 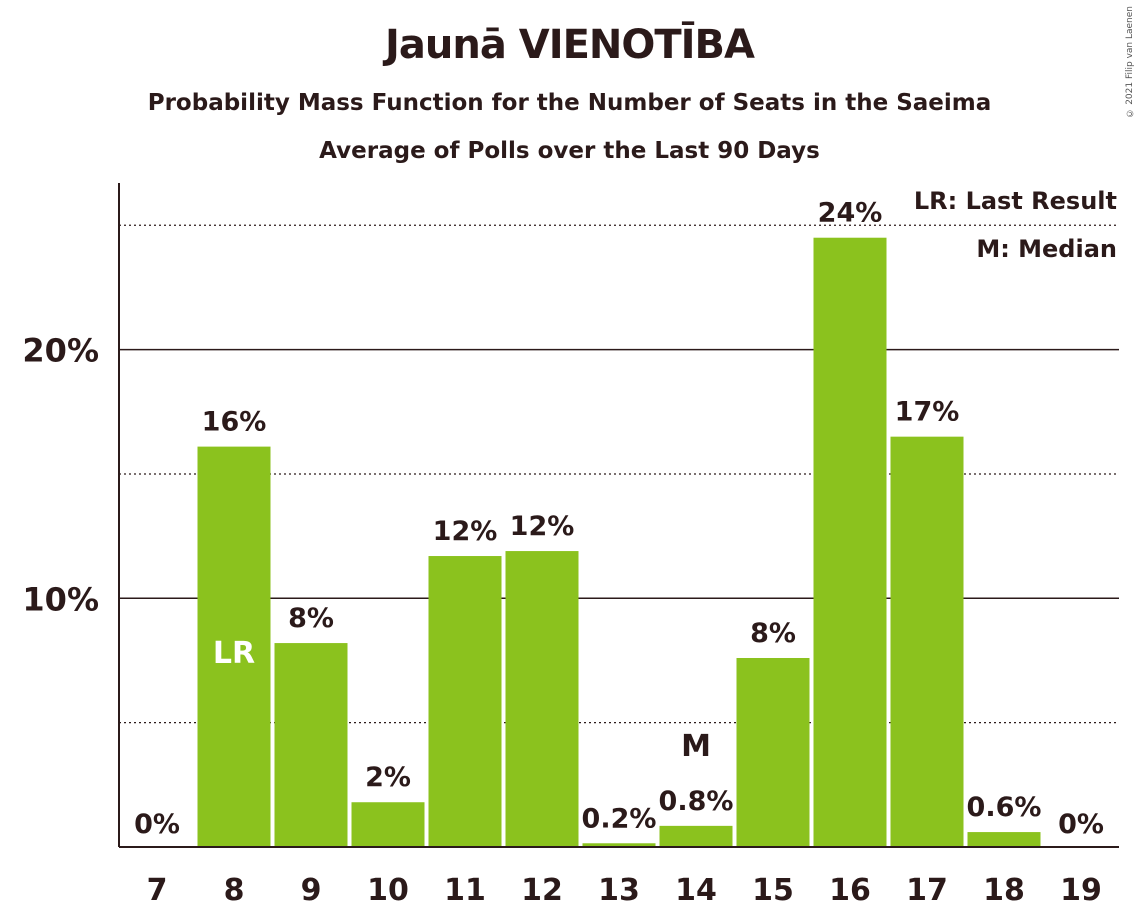 What do you see at coordinates (773, 890) in the screenshot?
I see `x-tick-label: 15` at bounding box center [773, 890].